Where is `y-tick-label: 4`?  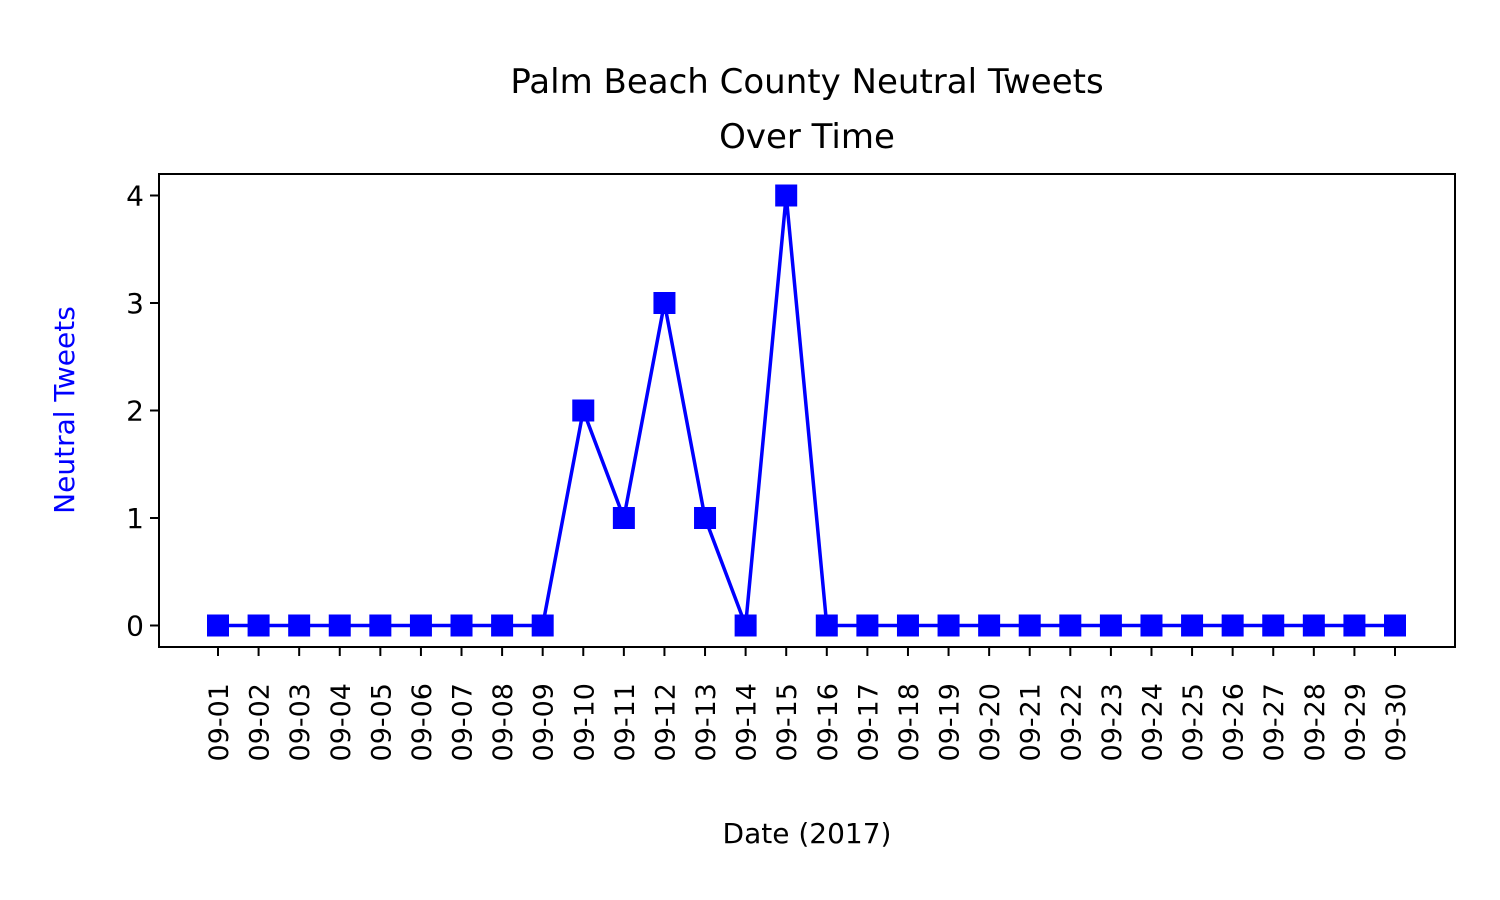 y-tick-label: 4 is located at coordinates (135, 196).